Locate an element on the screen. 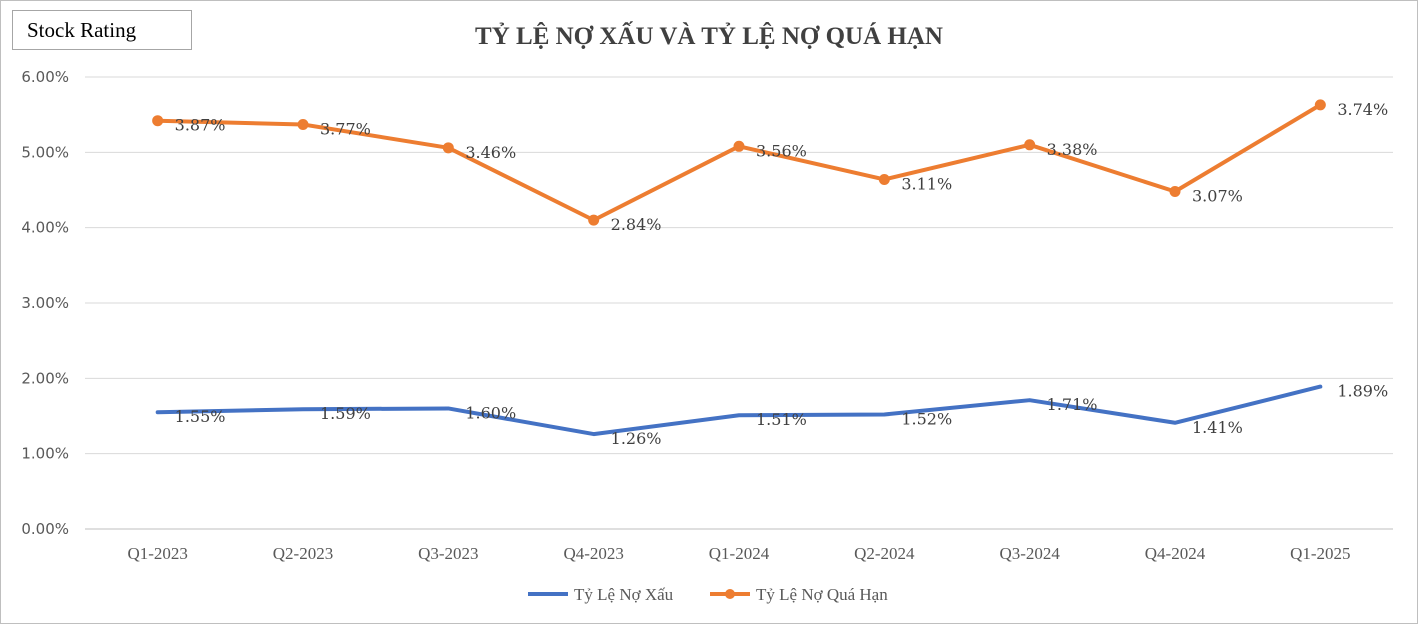 The height and width of the screenshot is (624, 1418). data-label: 1.59% is located at coordinates (345, 413).